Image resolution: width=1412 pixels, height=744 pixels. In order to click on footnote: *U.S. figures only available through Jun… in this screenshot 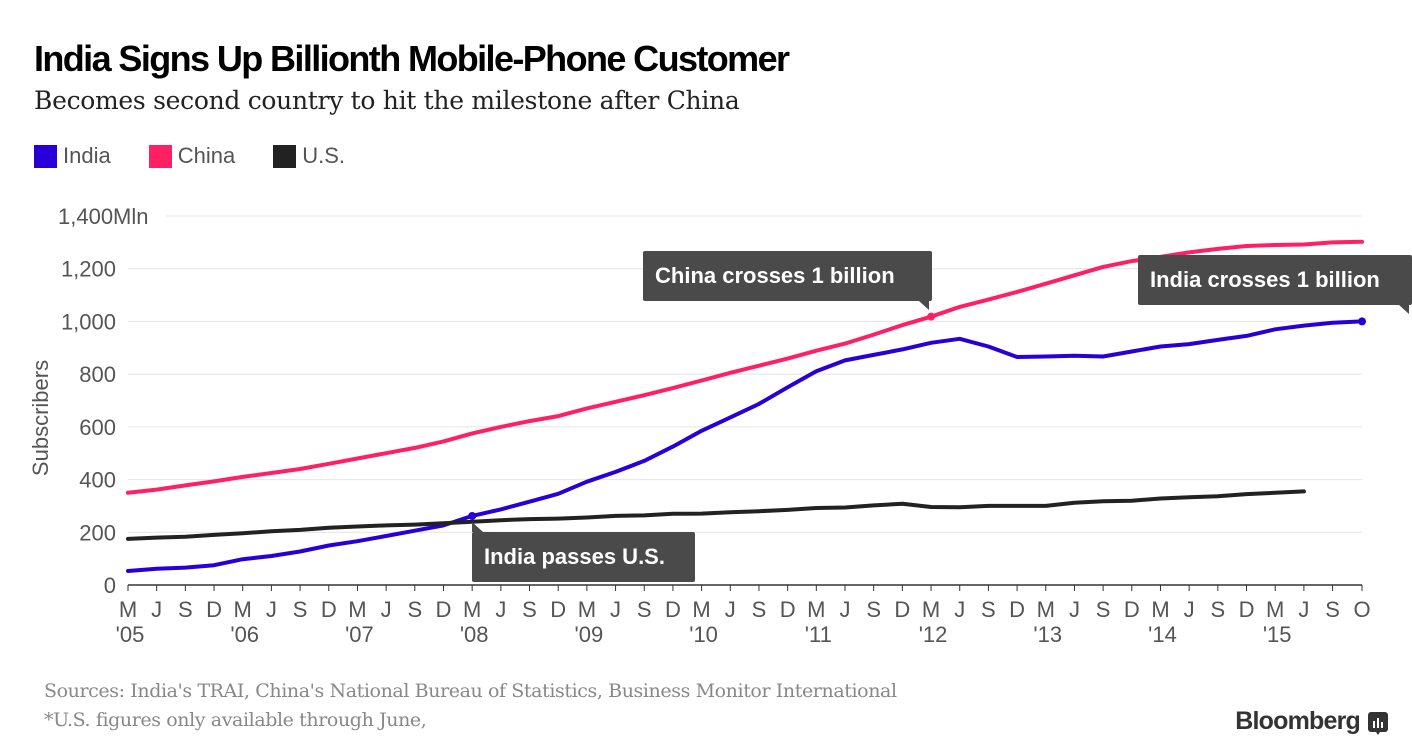, I will do `click(235, 720)`.